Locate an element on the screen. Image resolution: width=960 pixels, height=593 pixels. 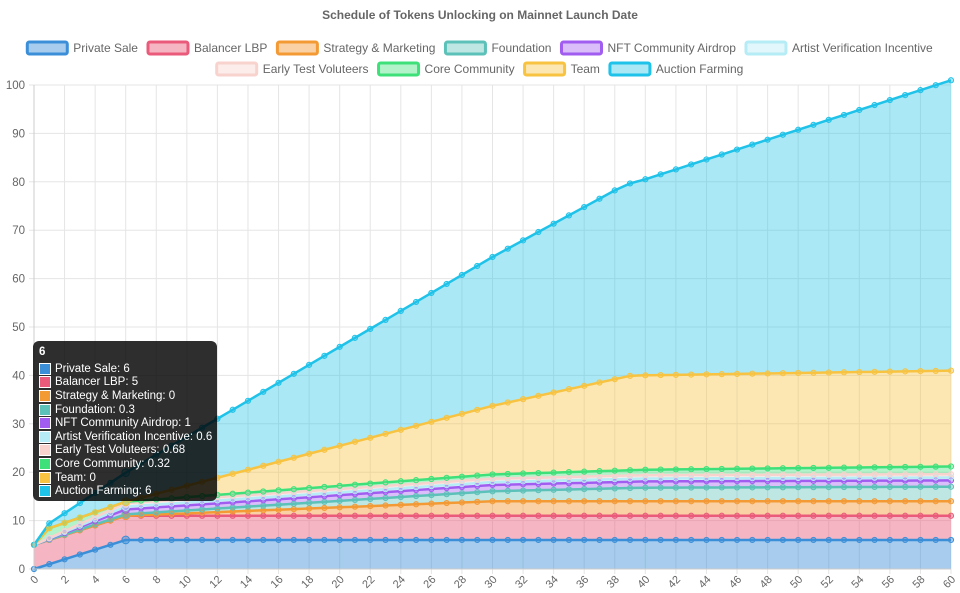
legend-item-auction-farming: Auction Farming is located at coordinates (675, 69).